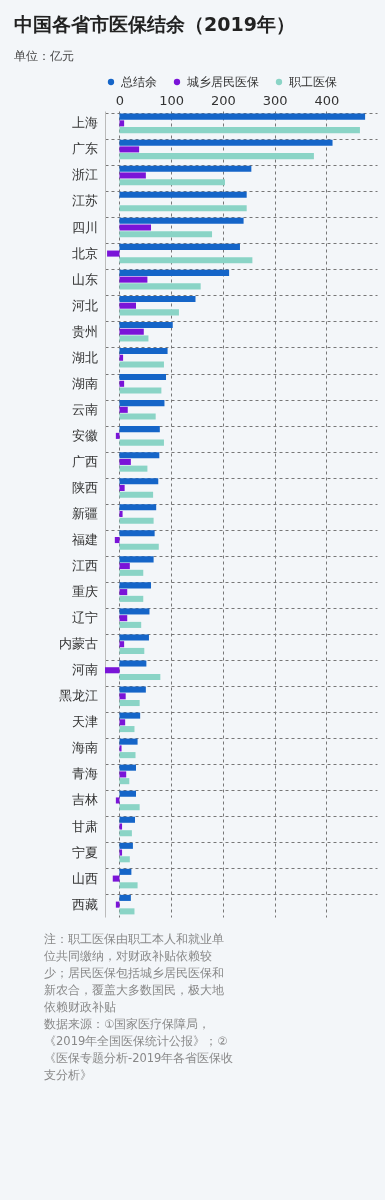  Describe the element at coordinates (84, 852) in the screenshot. I see `y-tick-label: 宁夏` at that location.